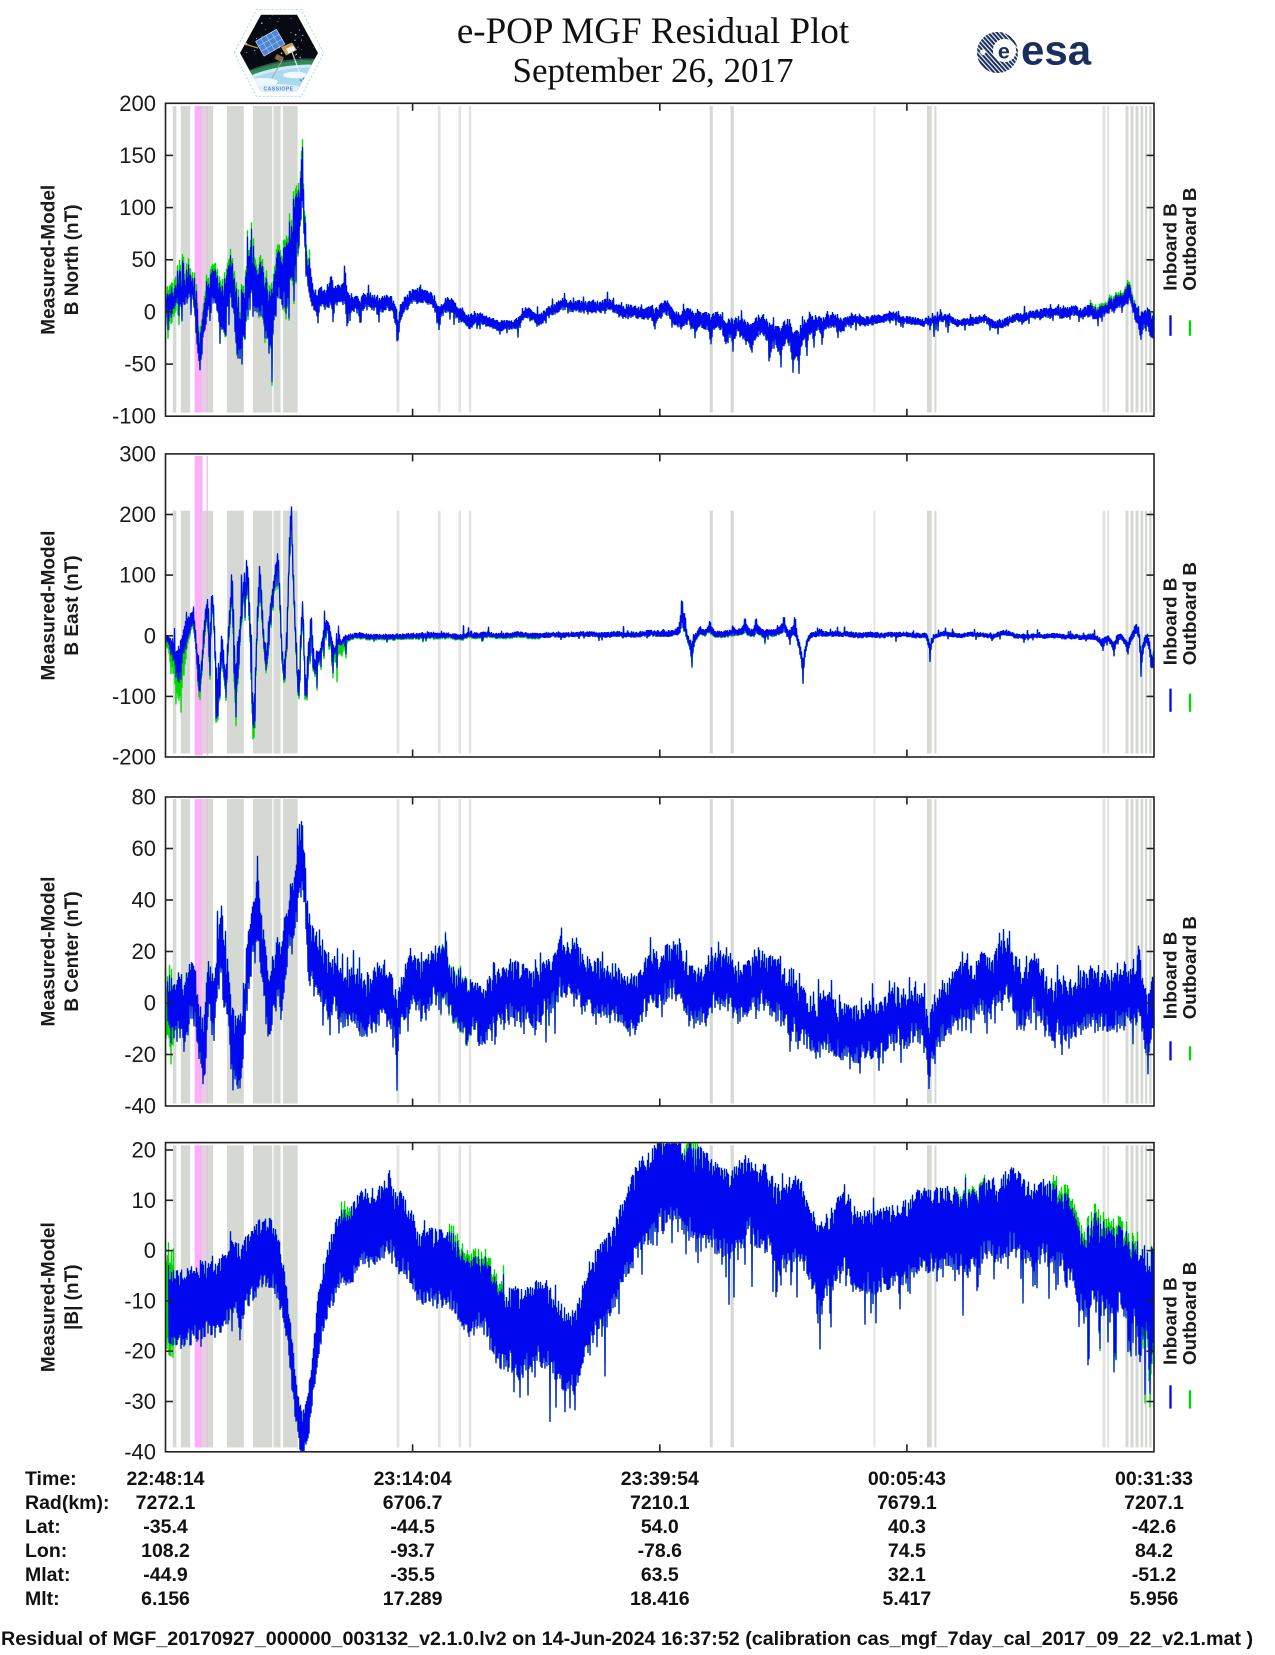  I want to click on svg-text: 6706.7, so click(413, 1503).